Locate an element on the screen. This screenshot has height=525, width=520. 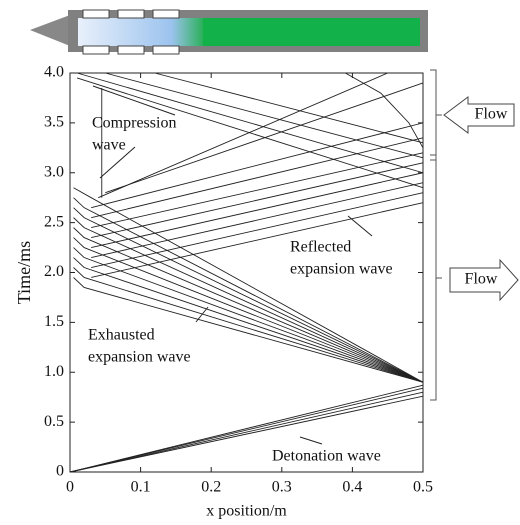
annotation: Exhausted is located at coordinates (121, 335).